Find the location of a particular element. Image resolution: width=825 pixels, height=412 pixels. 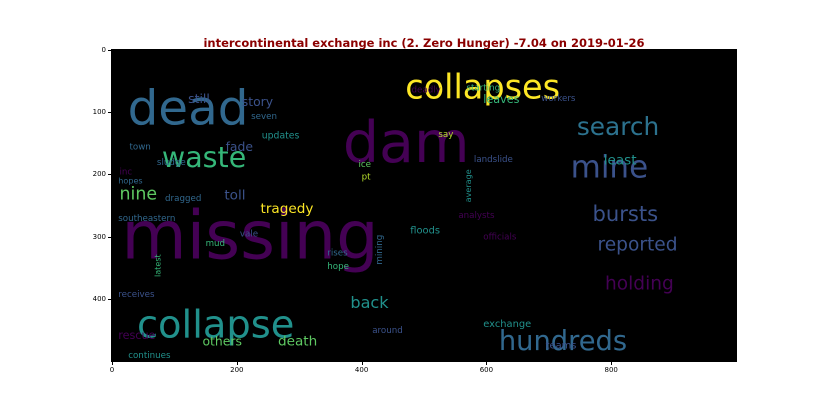

word-exchange: exchange is located at coordinates (507, 324).